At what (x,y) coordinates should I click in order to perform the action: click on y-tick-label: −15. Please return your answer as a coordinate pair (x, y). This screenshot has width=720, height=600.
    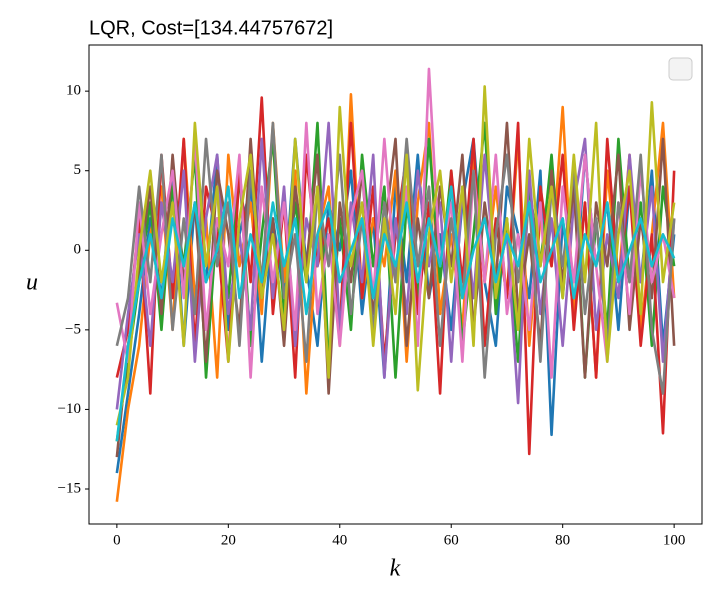
    Looking at the image, I should click on (69, 488).